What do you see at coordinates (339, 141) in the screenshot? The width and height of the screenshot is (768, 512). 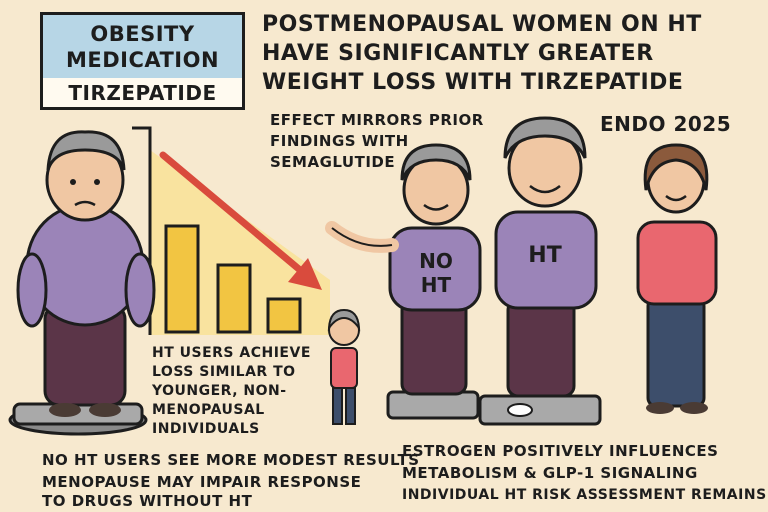 I see `effect-line-2: FINDINGS WITH` at bounding box center [339, 141].